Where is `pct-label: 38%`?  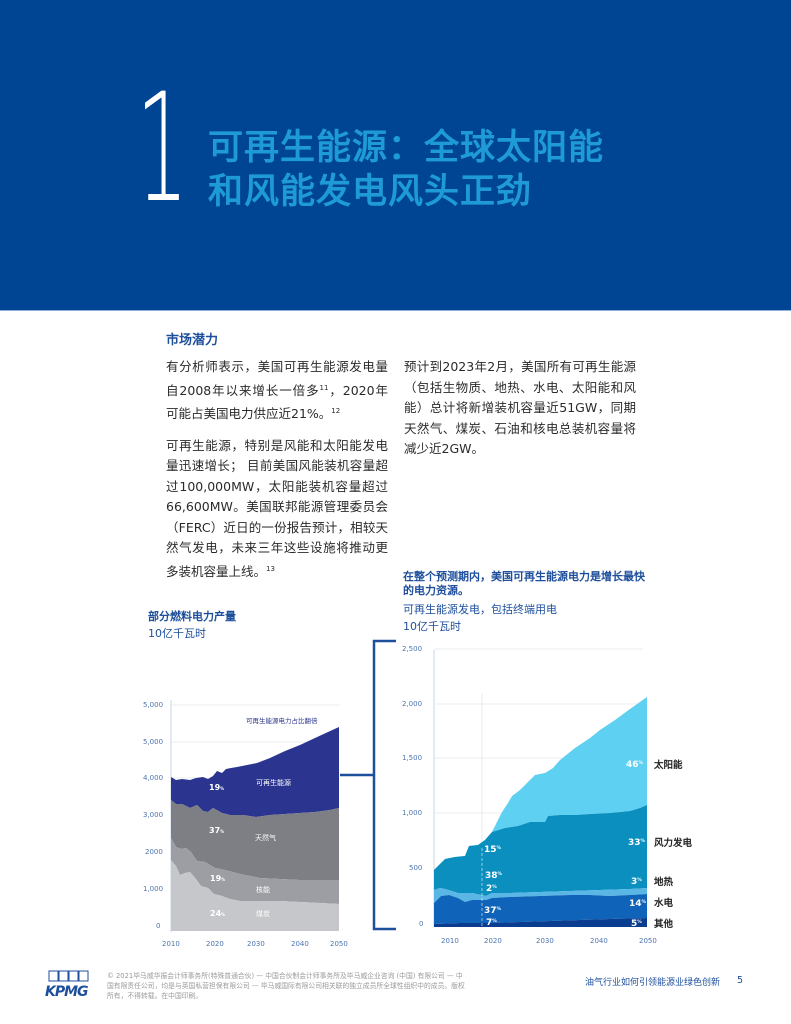
pct-label: 38% is located at coordinates (494, 876).